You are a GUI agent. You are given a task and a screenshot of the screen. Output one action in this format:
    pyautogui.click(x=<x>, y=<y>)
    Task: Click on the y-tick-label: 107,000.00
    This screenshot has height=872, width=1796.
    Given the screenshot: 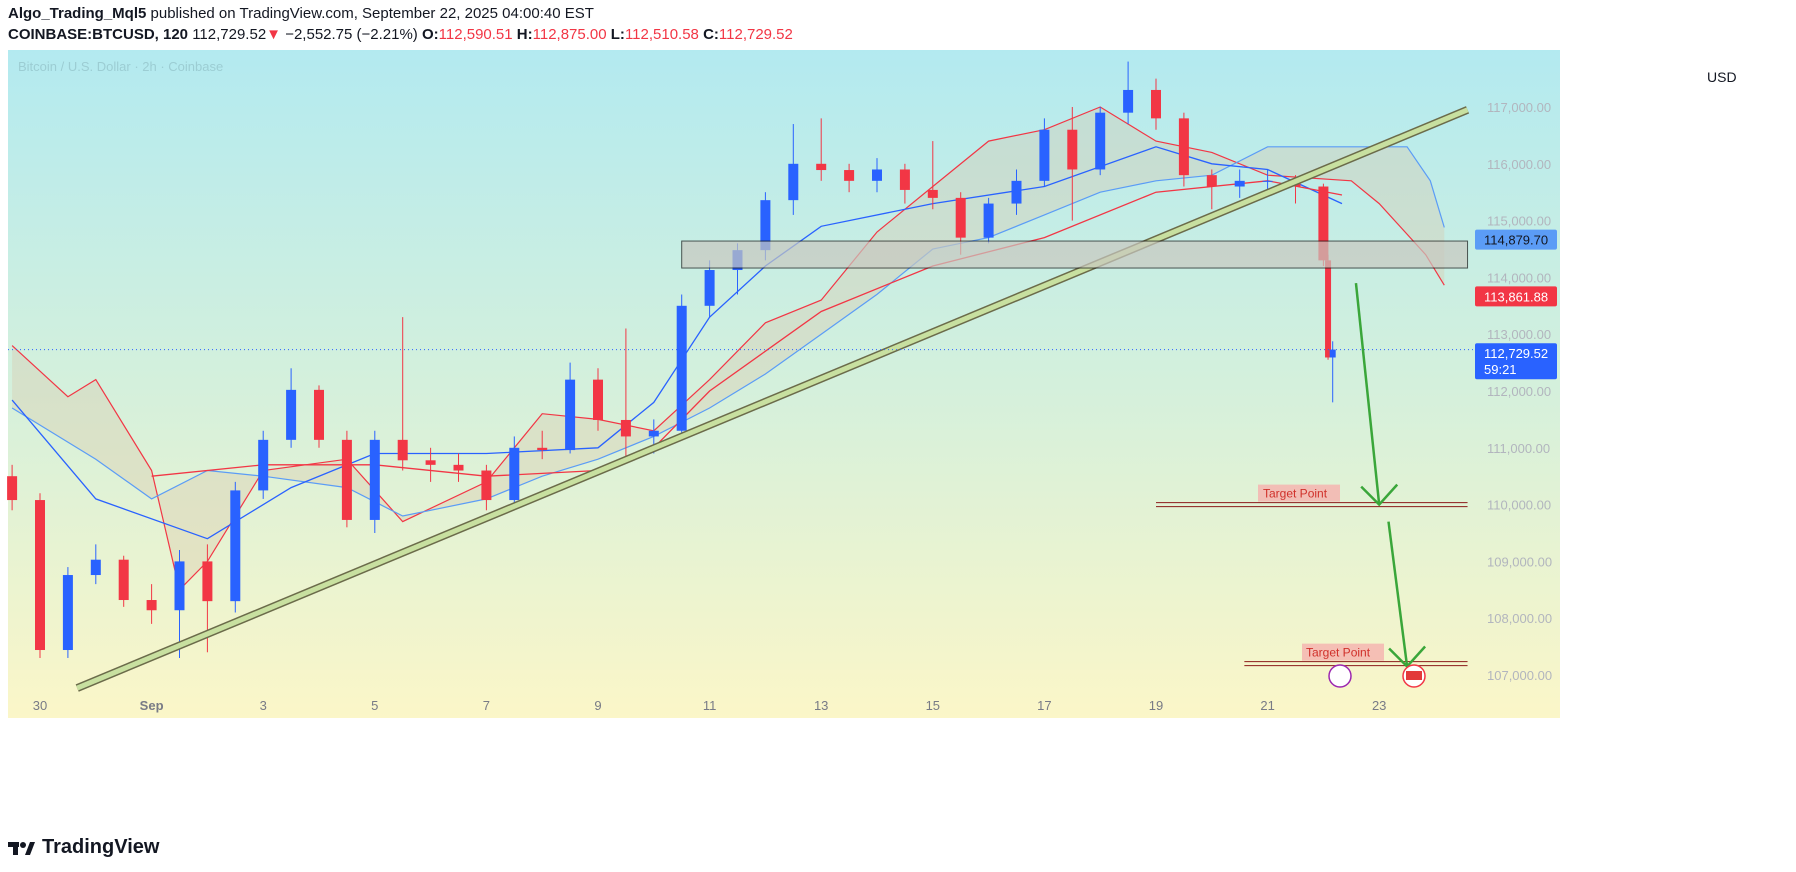 What is the action you would take?
    pyautogui.click(x=1519, y=675)
    